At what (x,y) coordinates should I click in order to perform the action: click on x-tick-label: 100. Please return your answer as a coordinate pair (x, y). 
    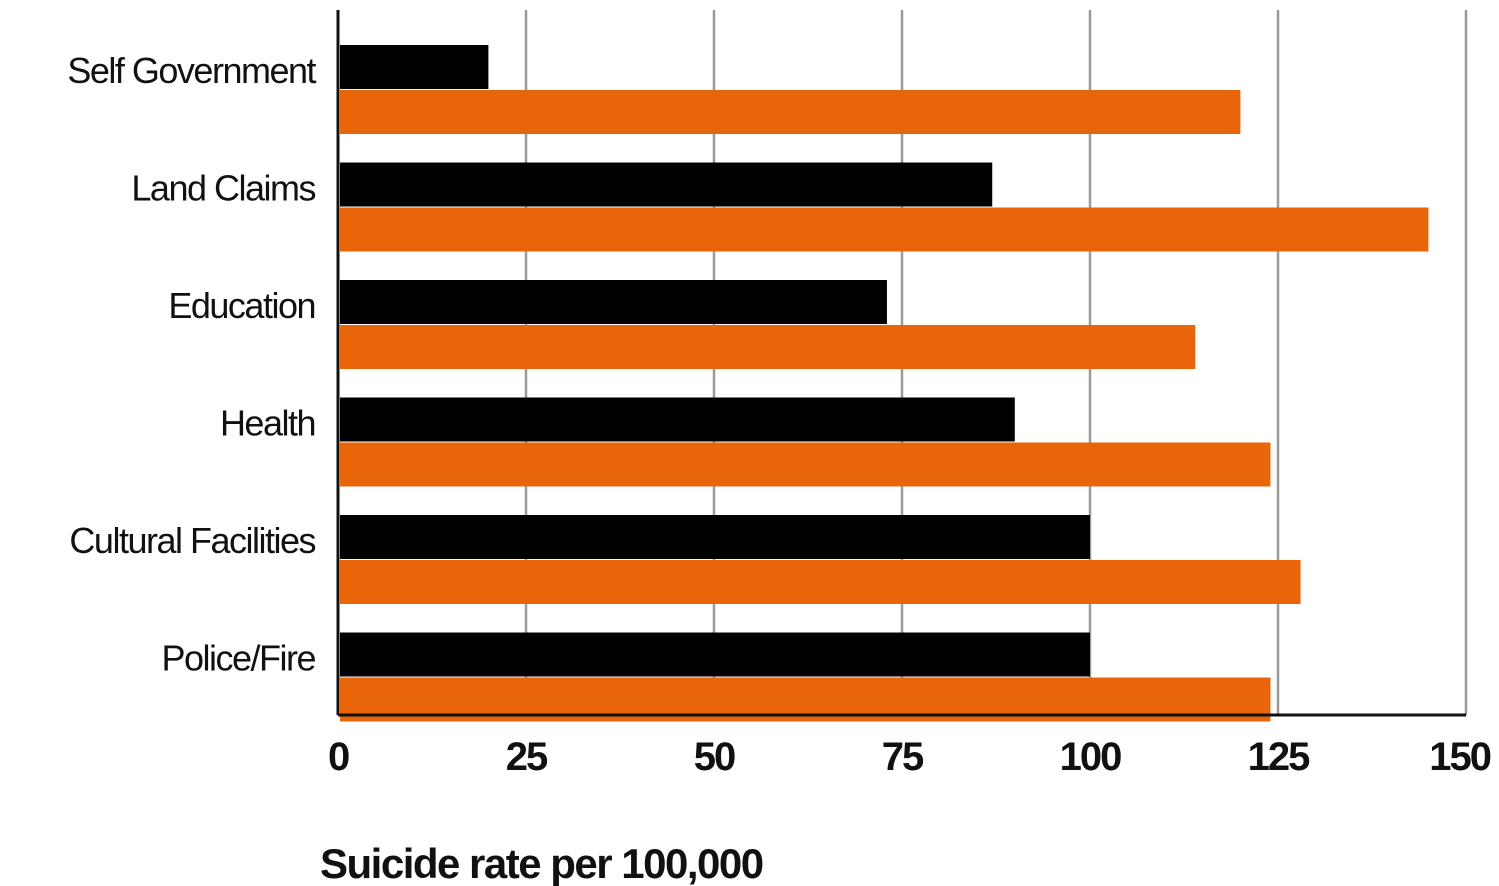
    Looking at the image, I should click on (1090, 757).